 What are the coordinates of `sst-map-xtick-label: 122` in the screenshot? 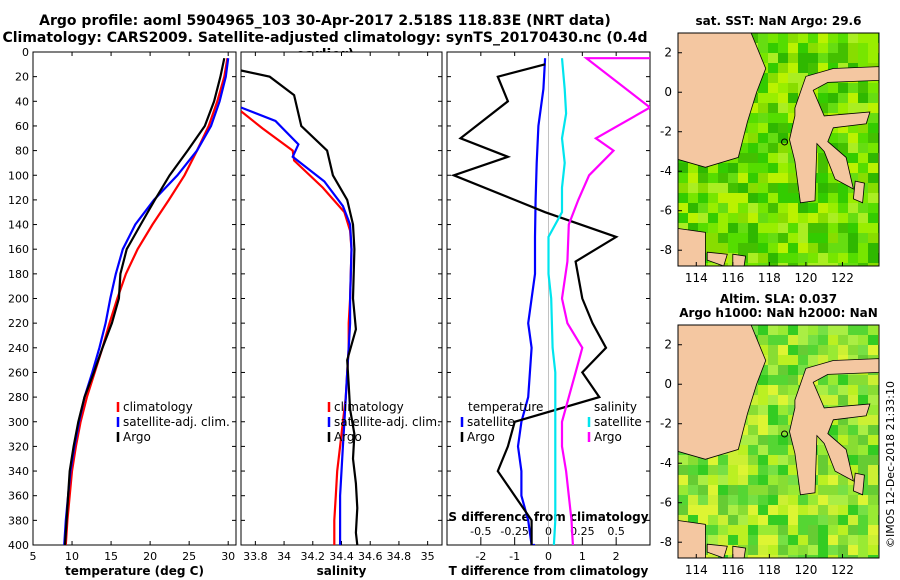 It's located at (842, 278).